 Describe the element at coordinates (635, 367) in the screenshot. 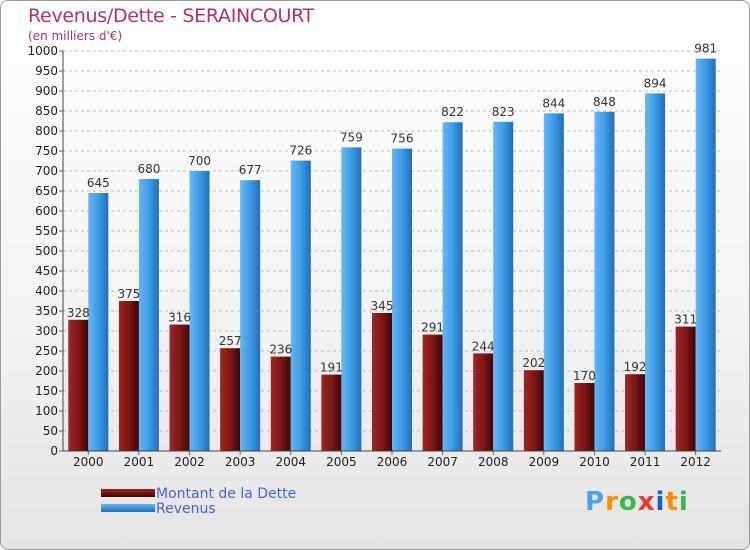

I see `value-label-dette-2011: 192` at that location.